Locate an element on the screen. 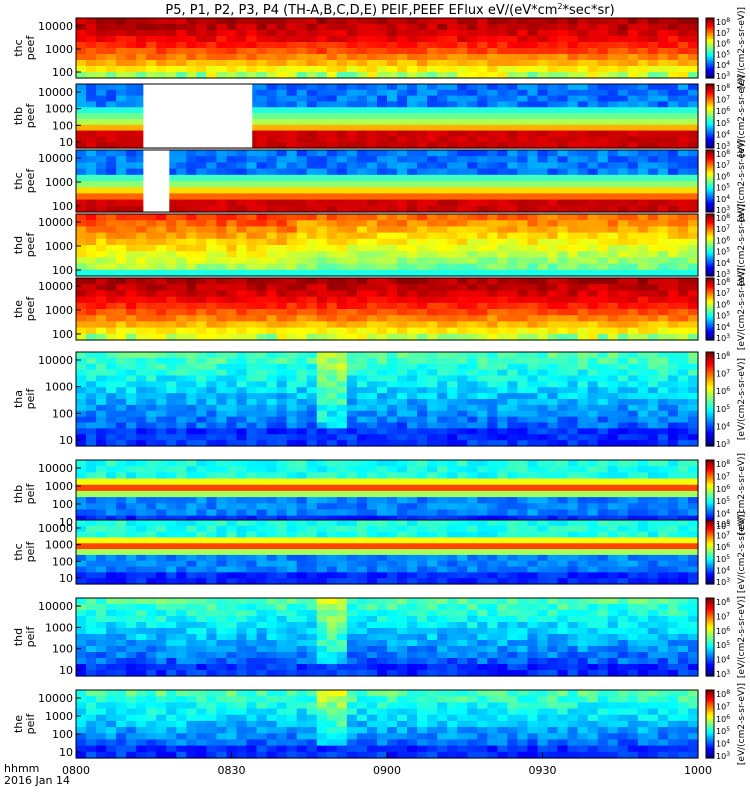 Image resolution: width=750 pixels, height=800 pixels. colorbar-frame is located at coordinates (710, 399).